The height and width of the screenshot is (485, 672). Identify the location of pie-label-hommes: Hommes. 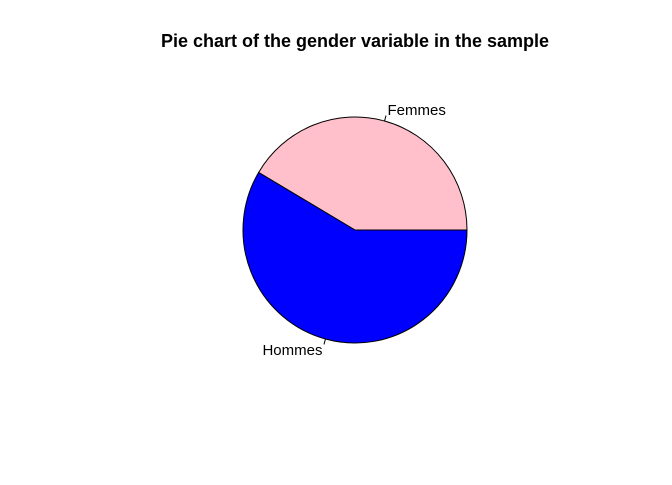
(292, 350).